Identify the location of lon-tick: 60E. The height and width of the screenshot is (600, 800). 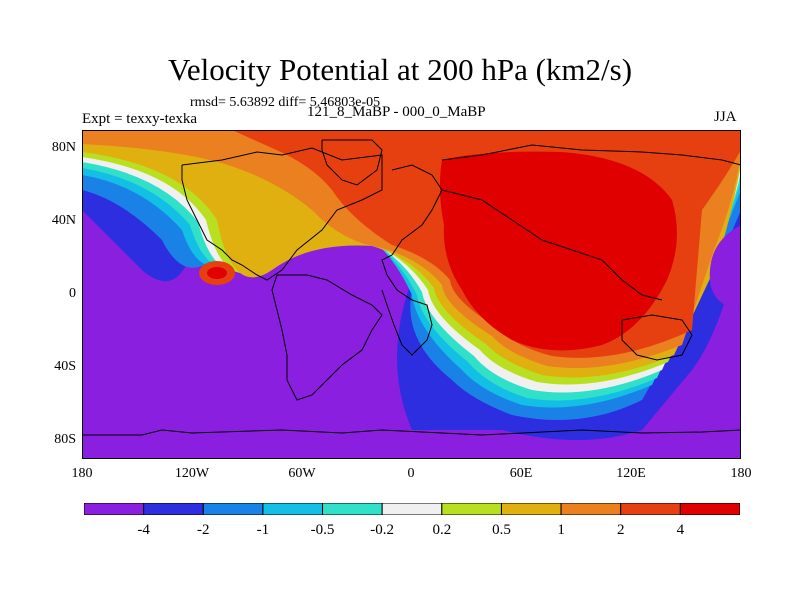
(521, 473).